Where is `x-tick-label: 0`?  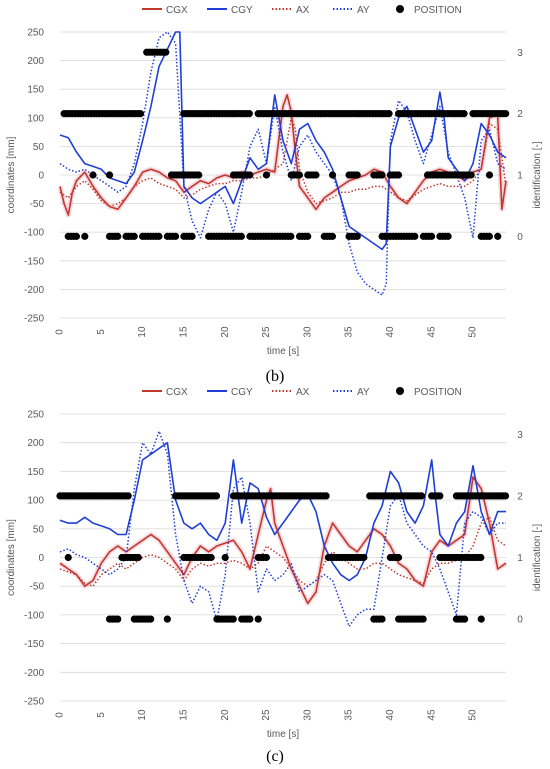
x-tick-label: 0 is located at coordinates (60, 715).